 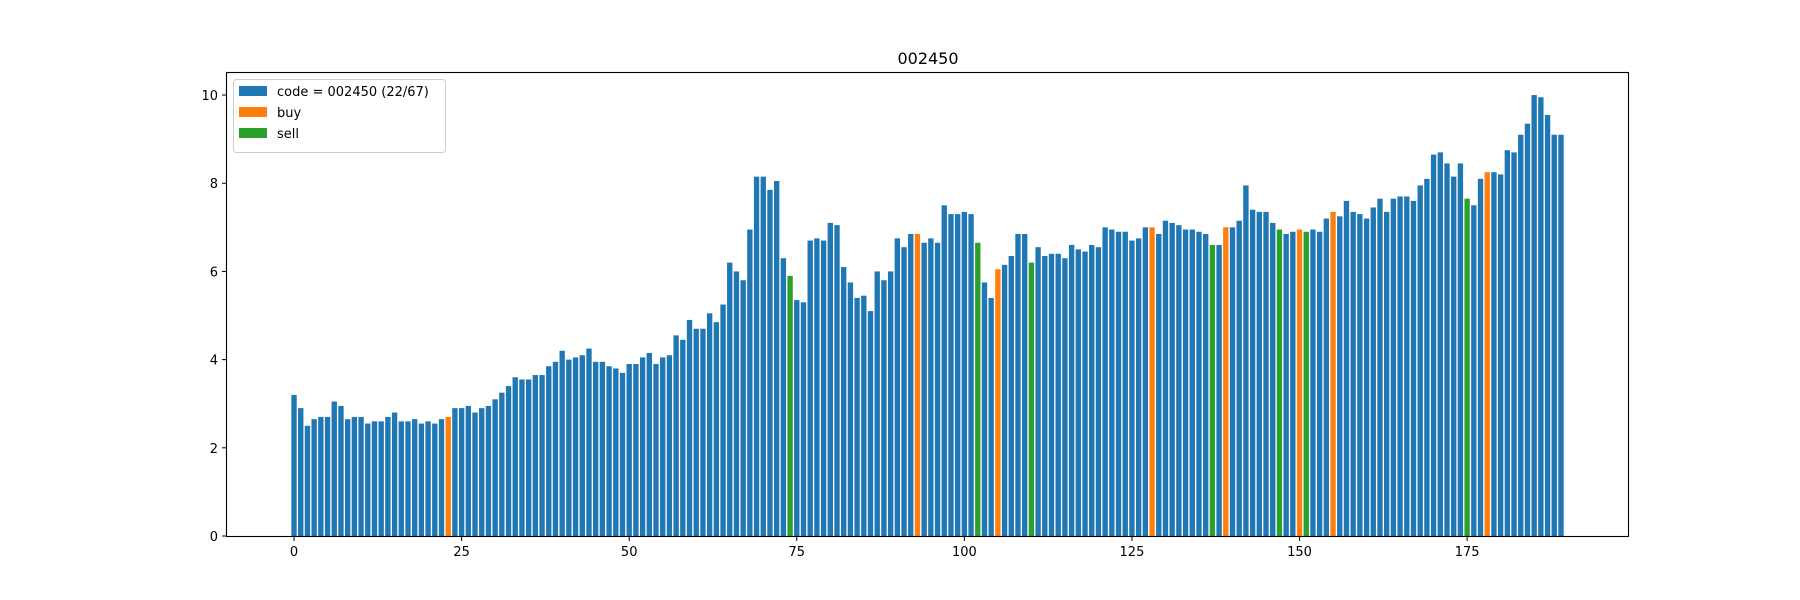 I want to click on x-tick-label: 150, so click(x=1299, y=552).